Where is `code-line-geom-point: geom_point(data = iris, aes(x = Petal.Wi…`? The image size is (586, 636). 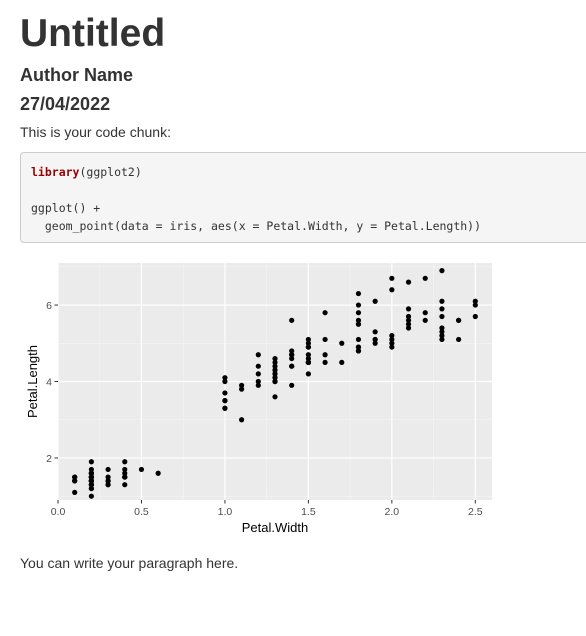 code-line-geom-point: geom_point(data = iris, aes(x = Petal.Wi… is located at coordinates (256, 226).